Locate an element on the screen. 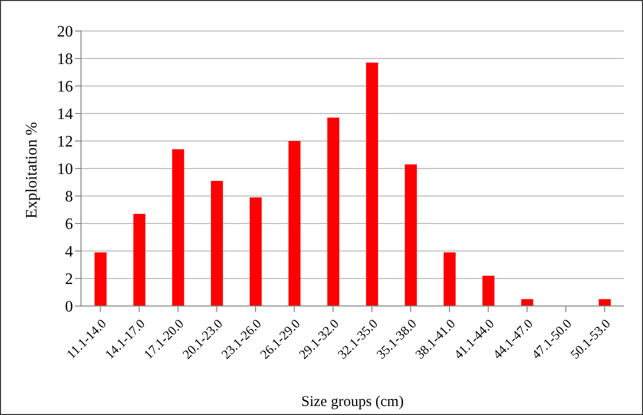 This screenshot has height=415, width=643. y-tick-label: 2 is located at coordinates (69, 279).